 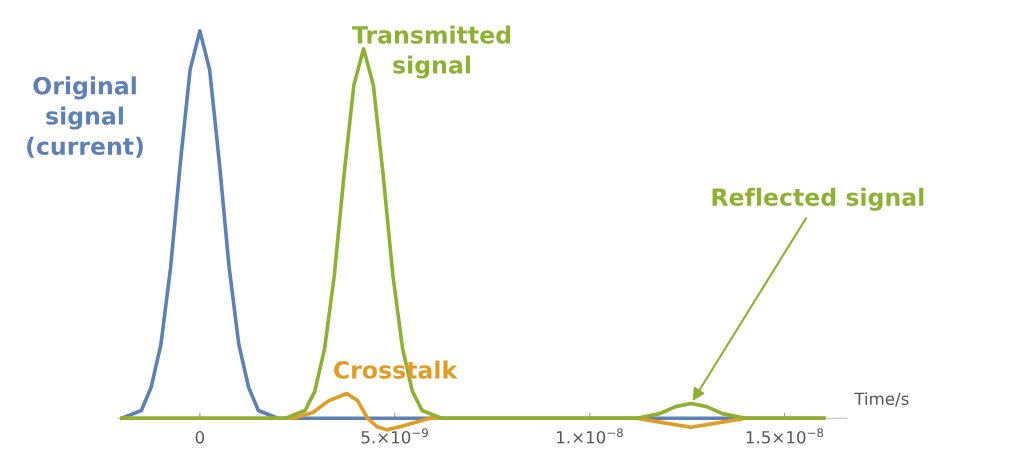 I want to click on series-label: Transmitted signal, so click(x=431, y=52).